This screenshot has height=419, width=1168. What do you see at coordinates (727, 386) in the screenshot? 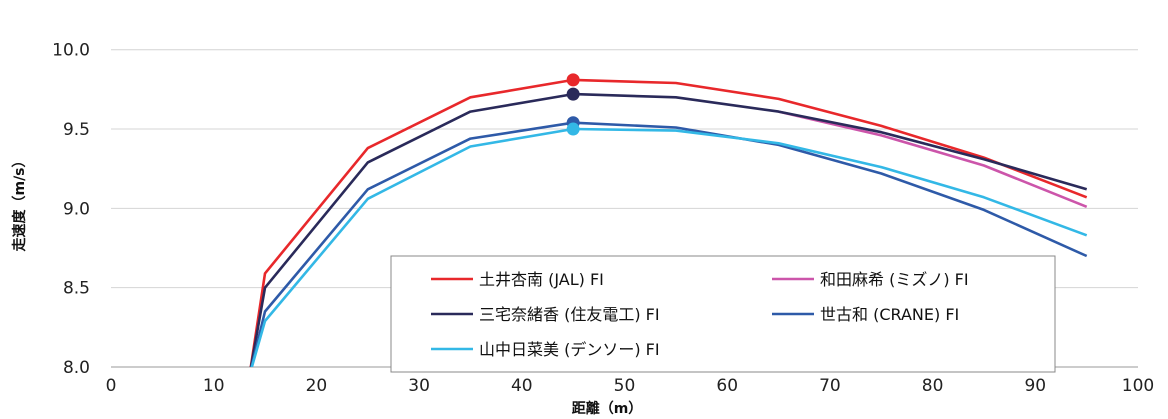
I see `x-tick-label: 60` at bounding box center [727, 386].